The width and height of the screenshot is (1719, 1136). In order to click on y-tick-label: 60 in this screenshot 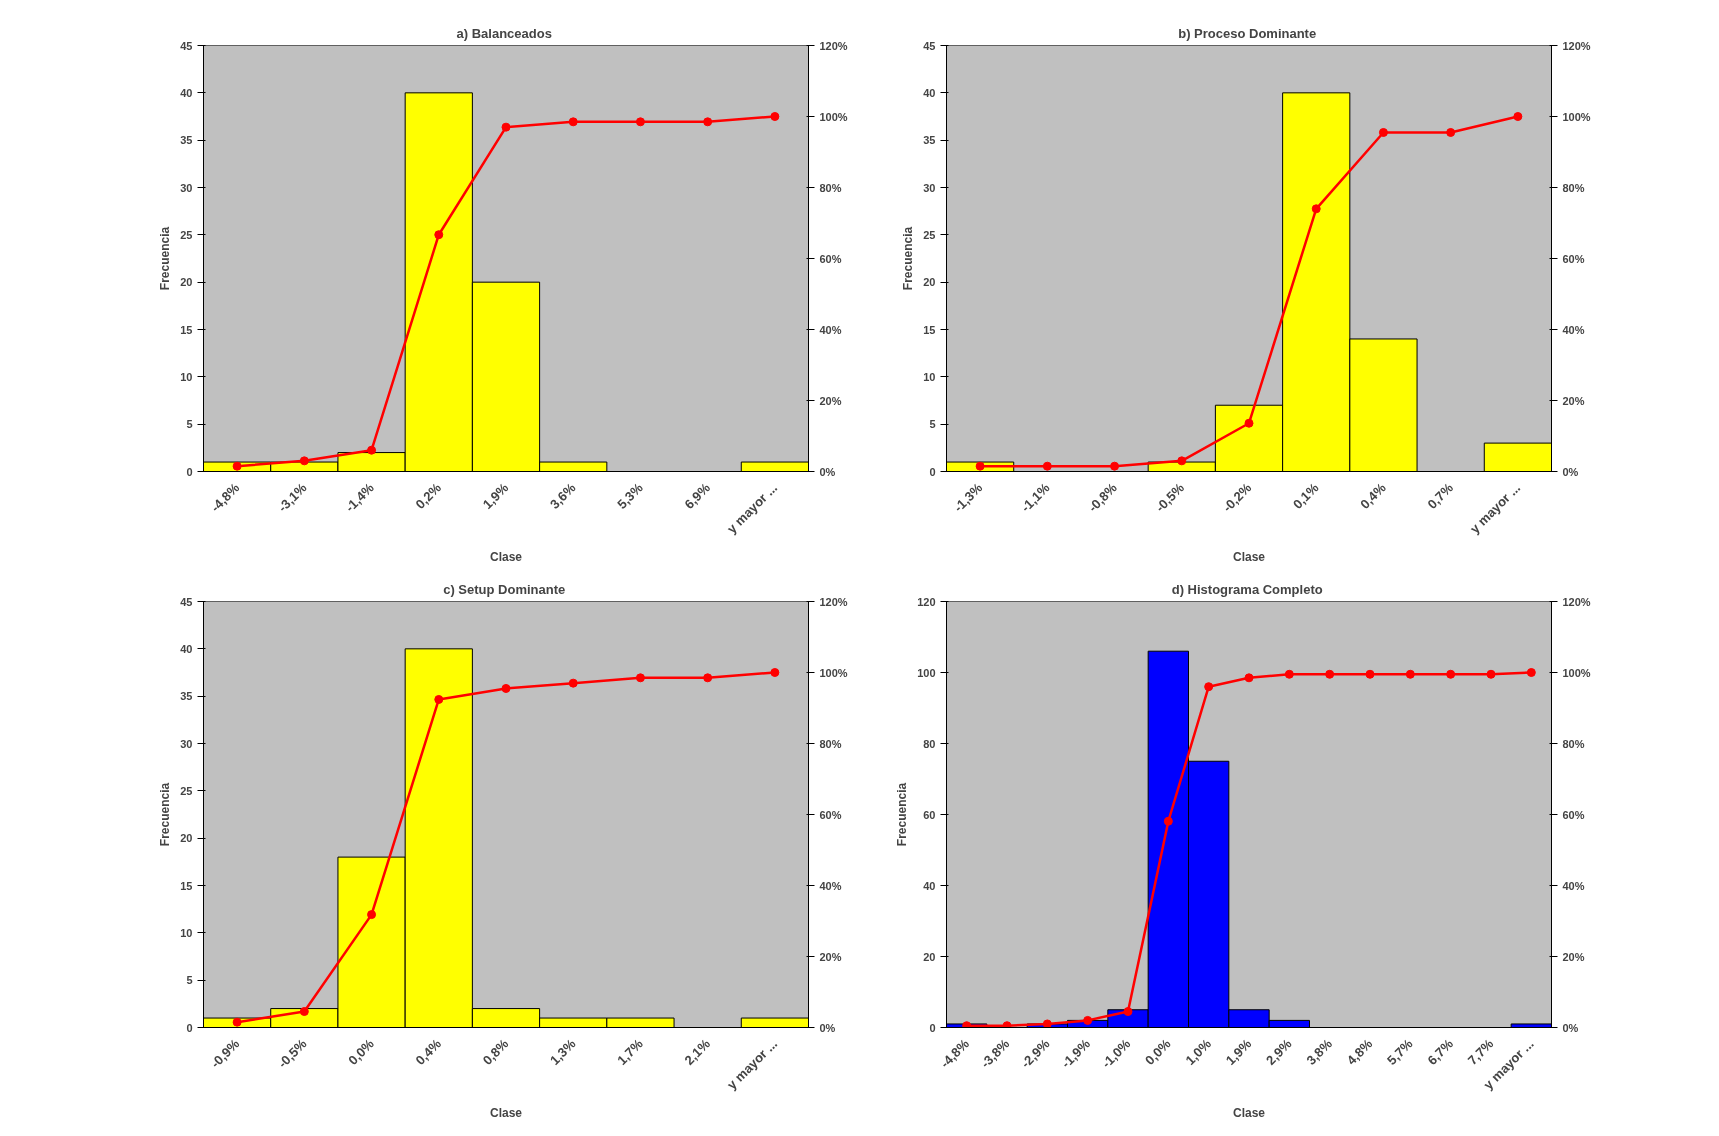, I will do `click(929, 814)`.